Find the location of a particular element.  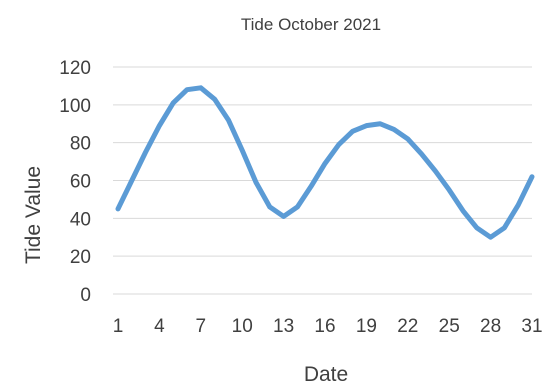

x-tick-label: 22 is located at coordinates (407, 326).